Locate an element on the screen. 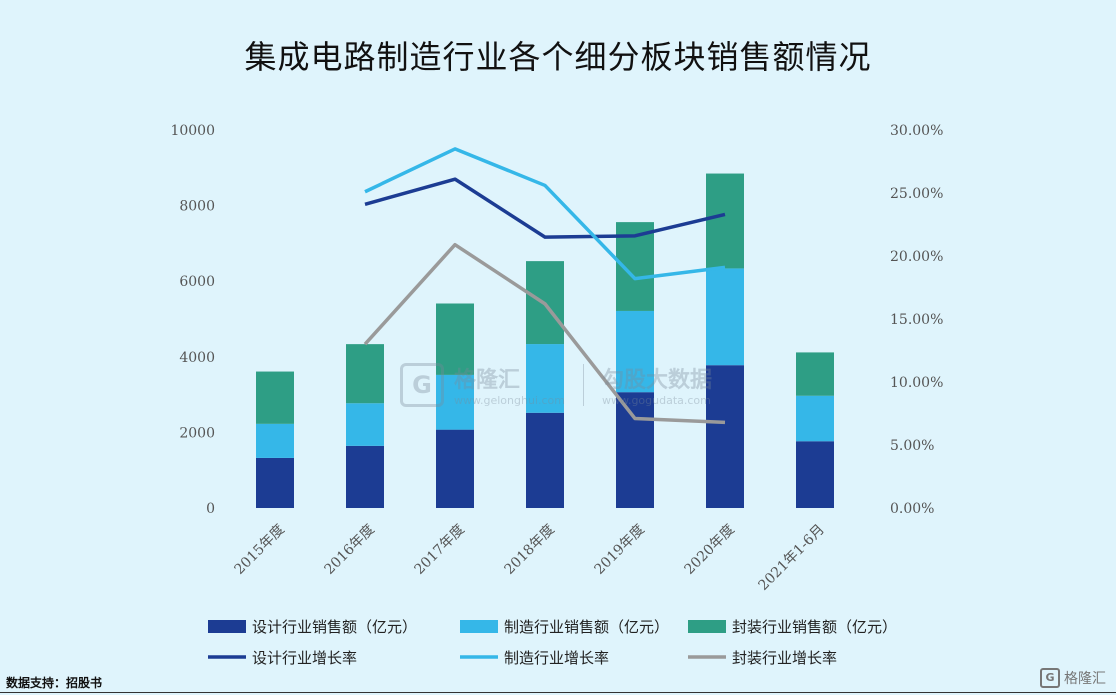 This screenshot has height=695, width=1116. legend-label: 设计行业销售额（亿元） is located at coordinates (334, 627).